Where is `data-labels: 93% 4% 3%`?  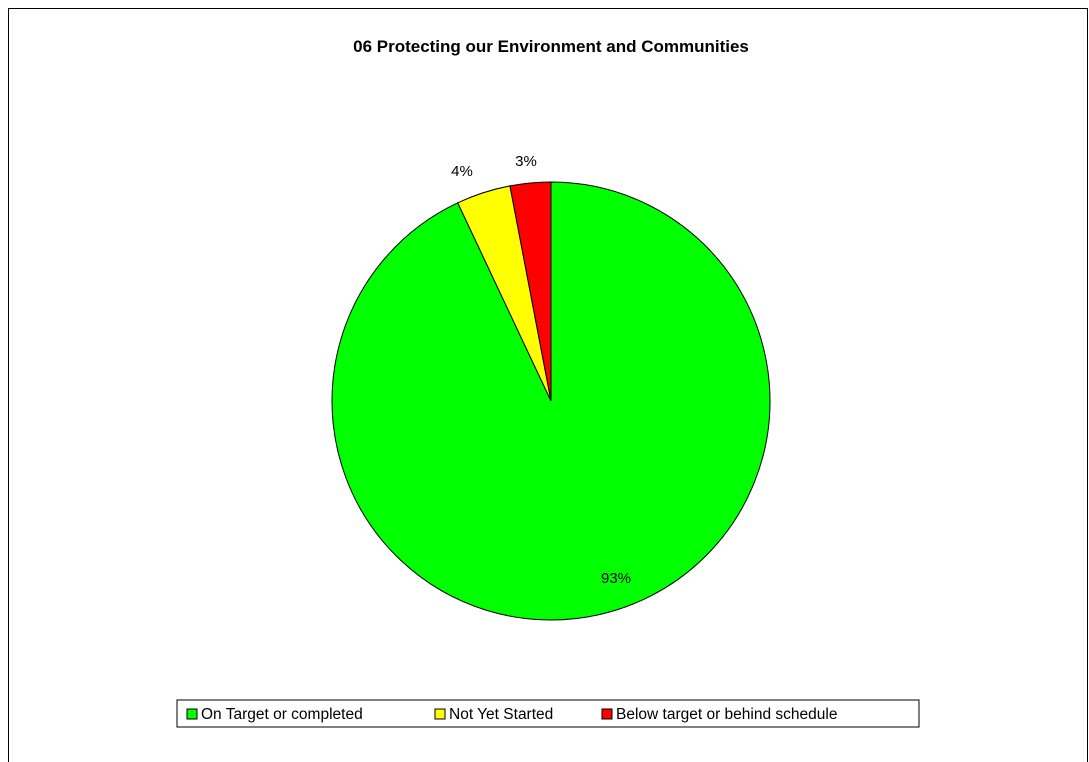
data-labels: 93% 4% 3% is located at coordinates (541, 370).